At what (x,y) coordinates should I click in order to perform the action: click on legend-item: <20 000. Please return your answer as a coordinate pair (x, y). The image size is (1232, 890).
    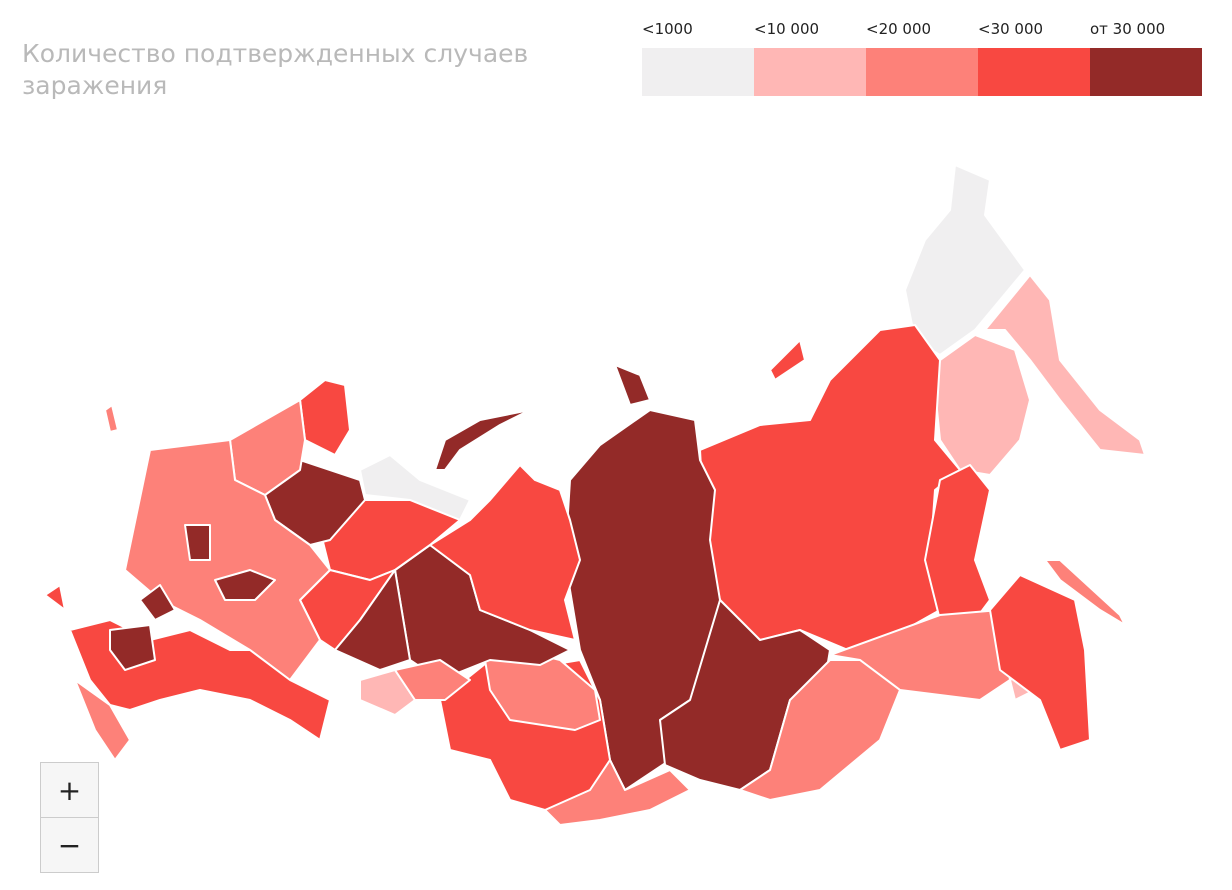
    Looking at the image, I should click on (922, 58).